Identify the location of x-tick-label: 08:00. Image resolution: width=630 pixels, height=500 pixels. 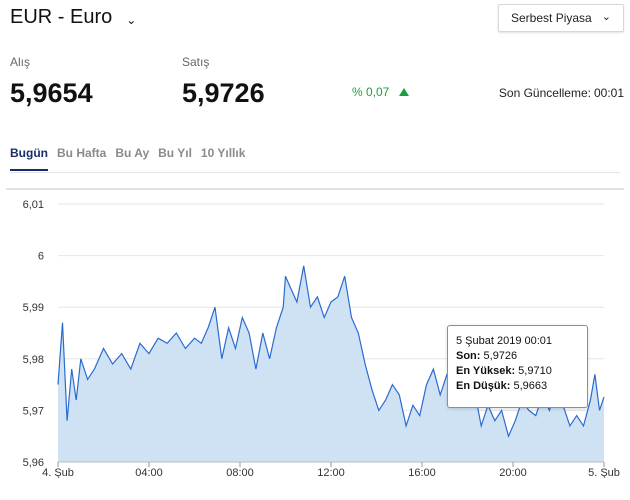
(240, 472).